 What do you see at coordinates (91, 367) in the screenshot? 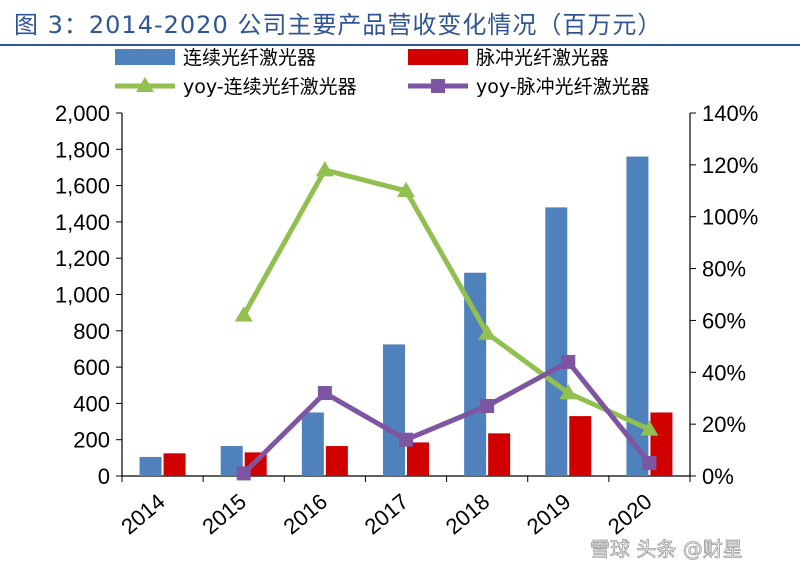
I see `left-tick-label: 600` at bounding box center [91, 367].